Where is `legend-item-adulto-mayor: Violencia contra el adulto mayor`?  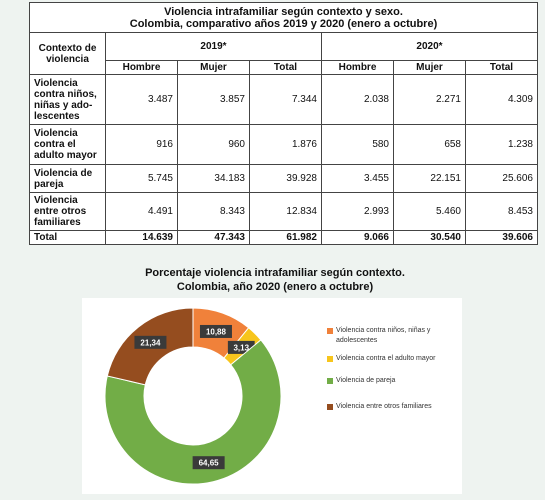
legend-item-adulto-mayor: Violencia contra el adulto mayor is located at coordinates (391, 359).